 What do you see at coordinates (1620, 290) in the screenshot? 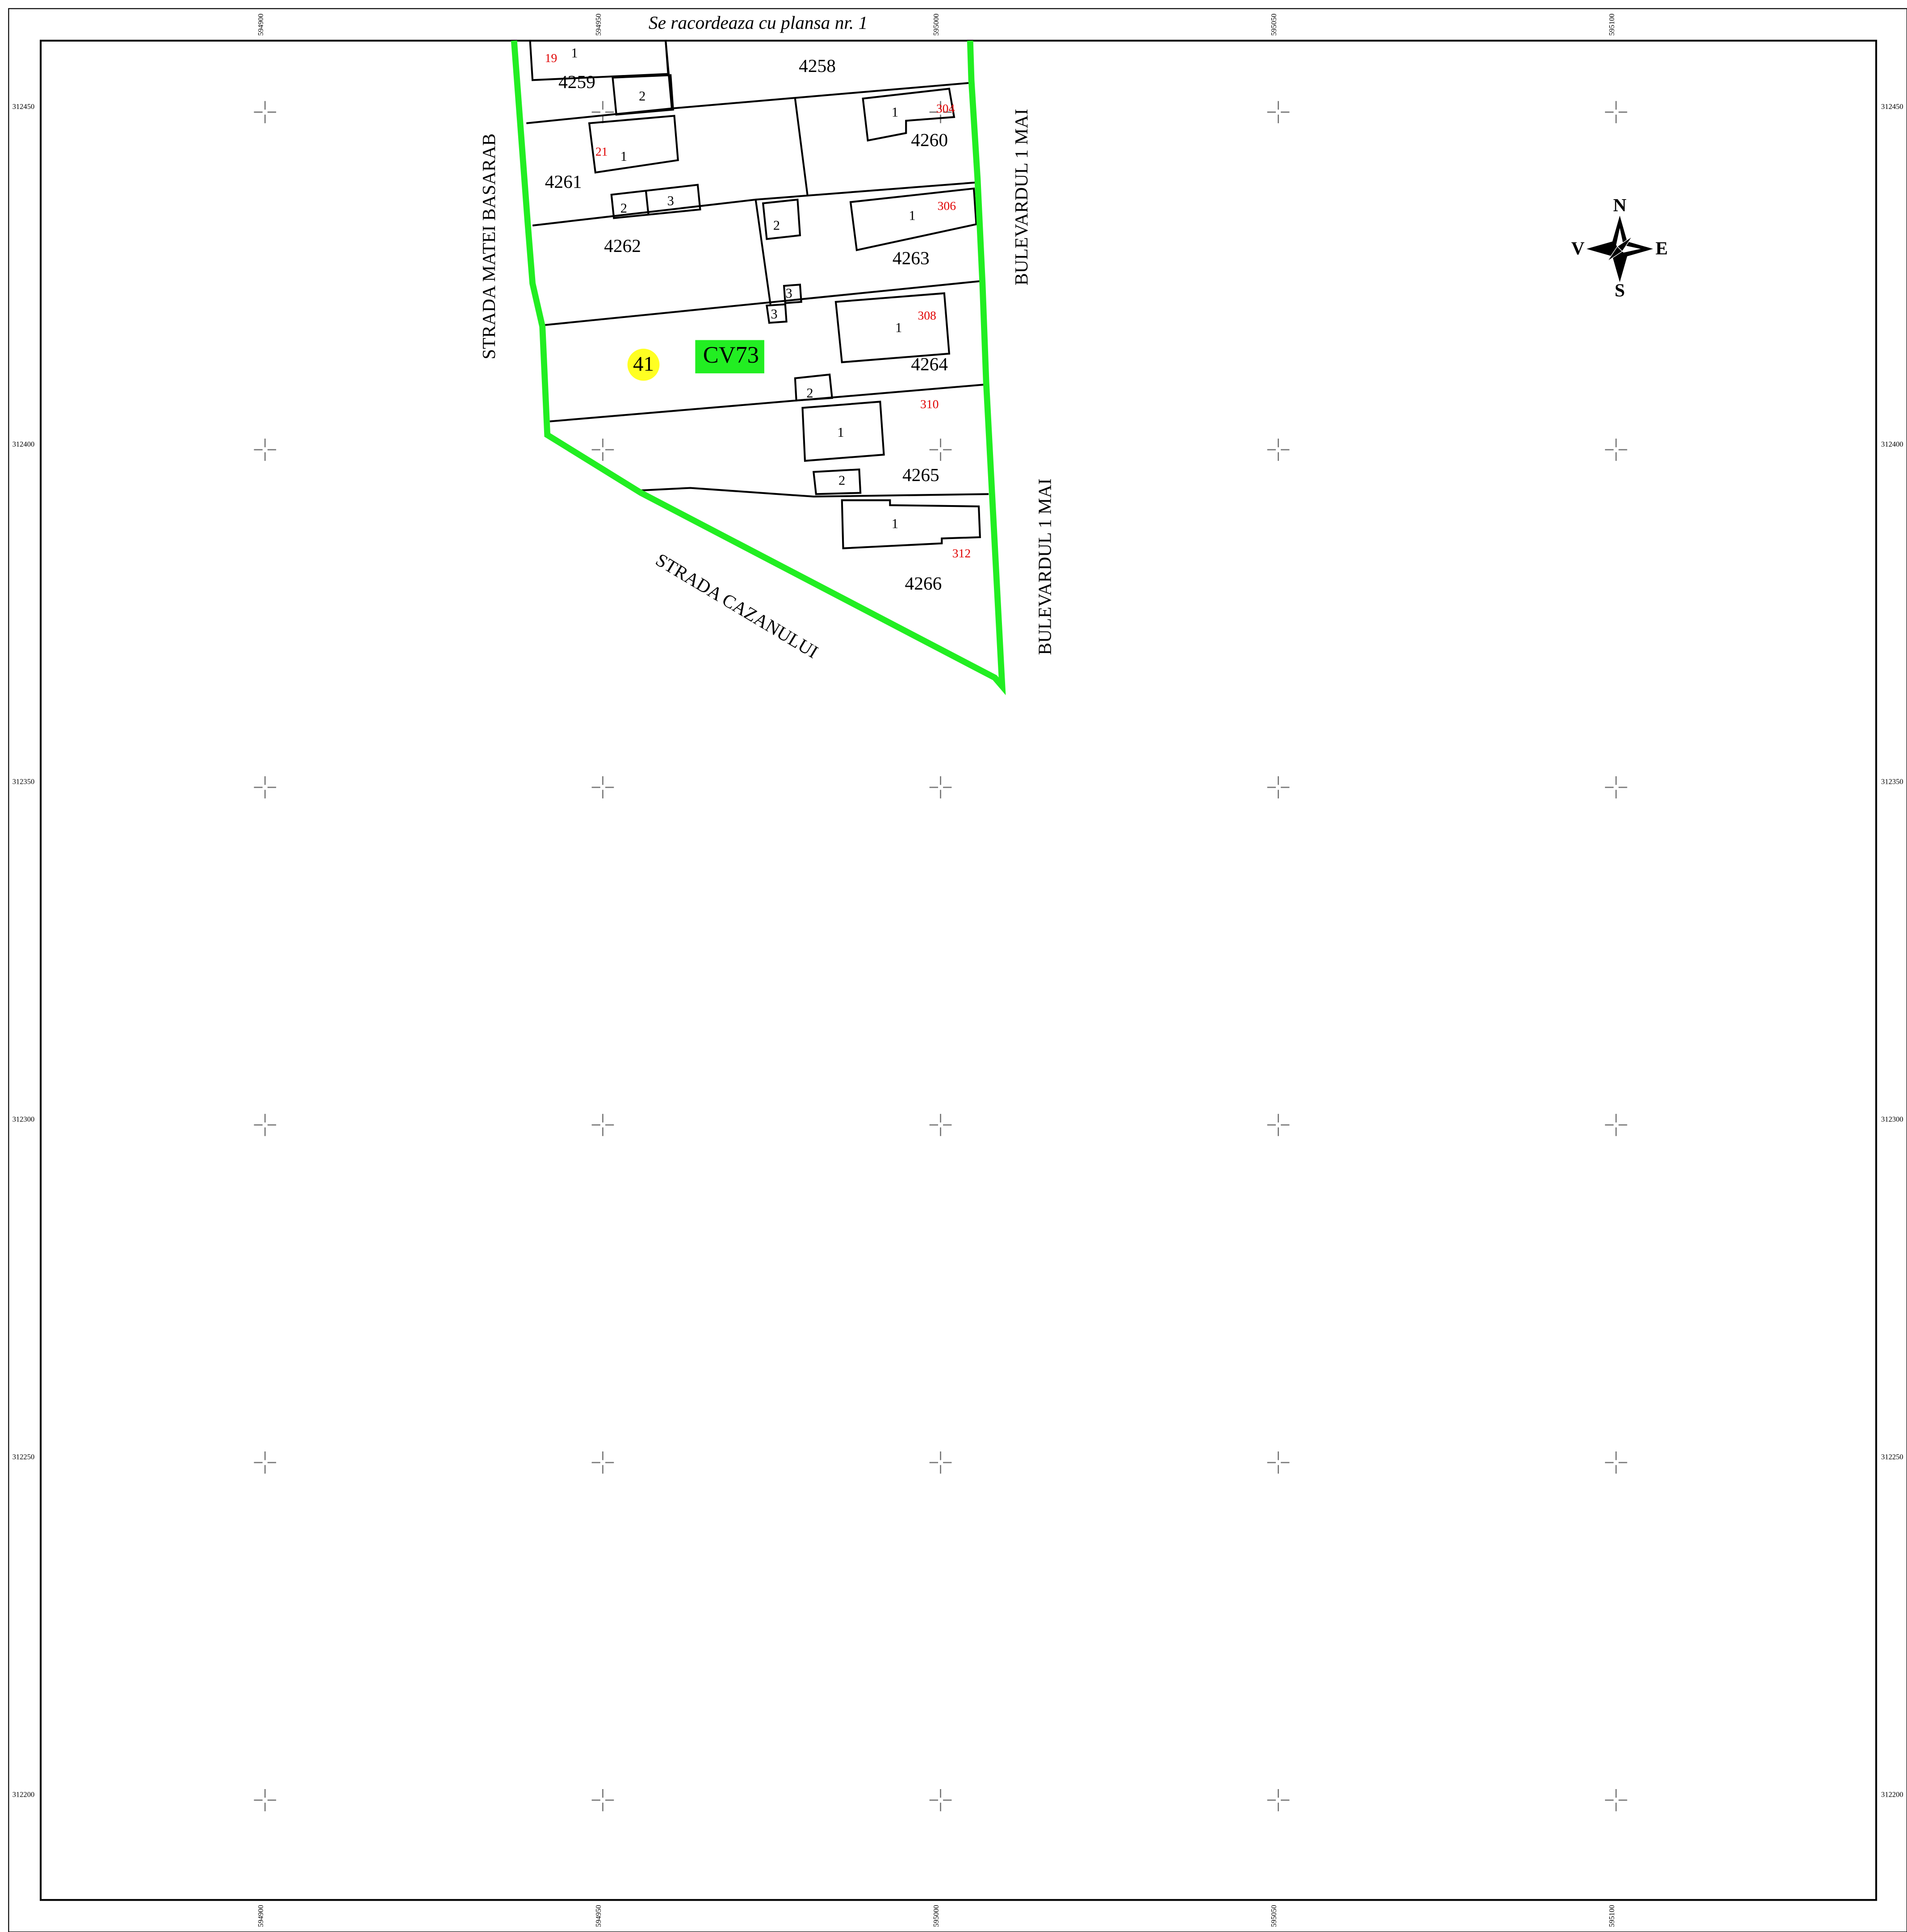
I see `compass-south: S` at bounding box center [1620, 290].